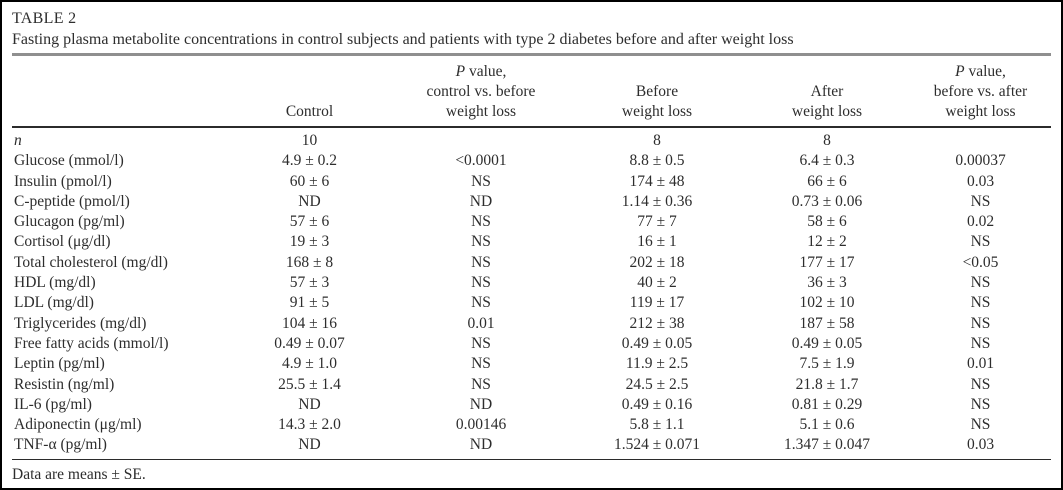 This screenshot has height=490, width=1063. What do you see at coordinates (980, 92) in the screenshot?
I see `column-header-p-before-vs-after: P value, before vs. after weight loss` at bounding box center [980, 92].